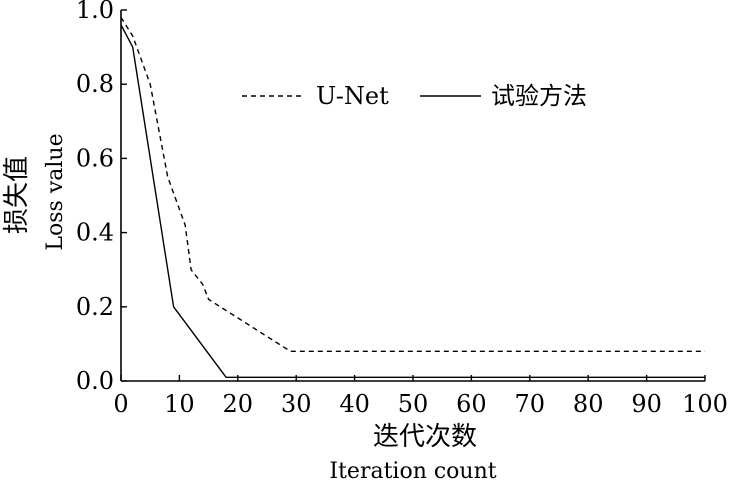  I want to click on x-tick-label: 20, so click(238, 404).